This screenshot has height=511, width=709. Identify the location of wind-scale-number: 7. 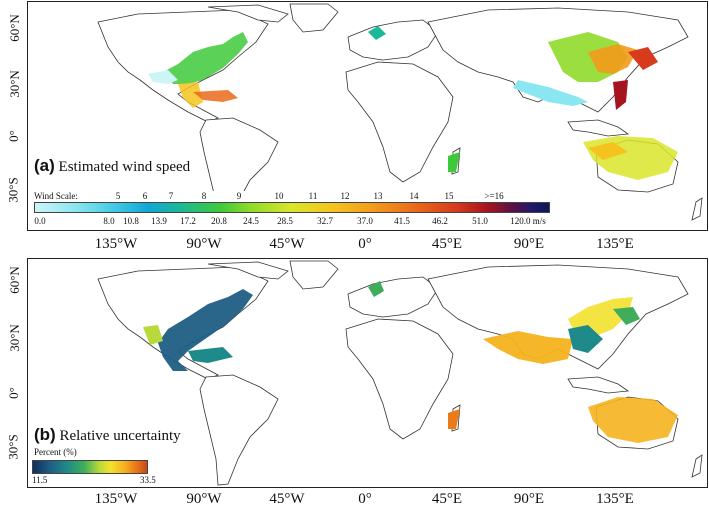
(171, 196).